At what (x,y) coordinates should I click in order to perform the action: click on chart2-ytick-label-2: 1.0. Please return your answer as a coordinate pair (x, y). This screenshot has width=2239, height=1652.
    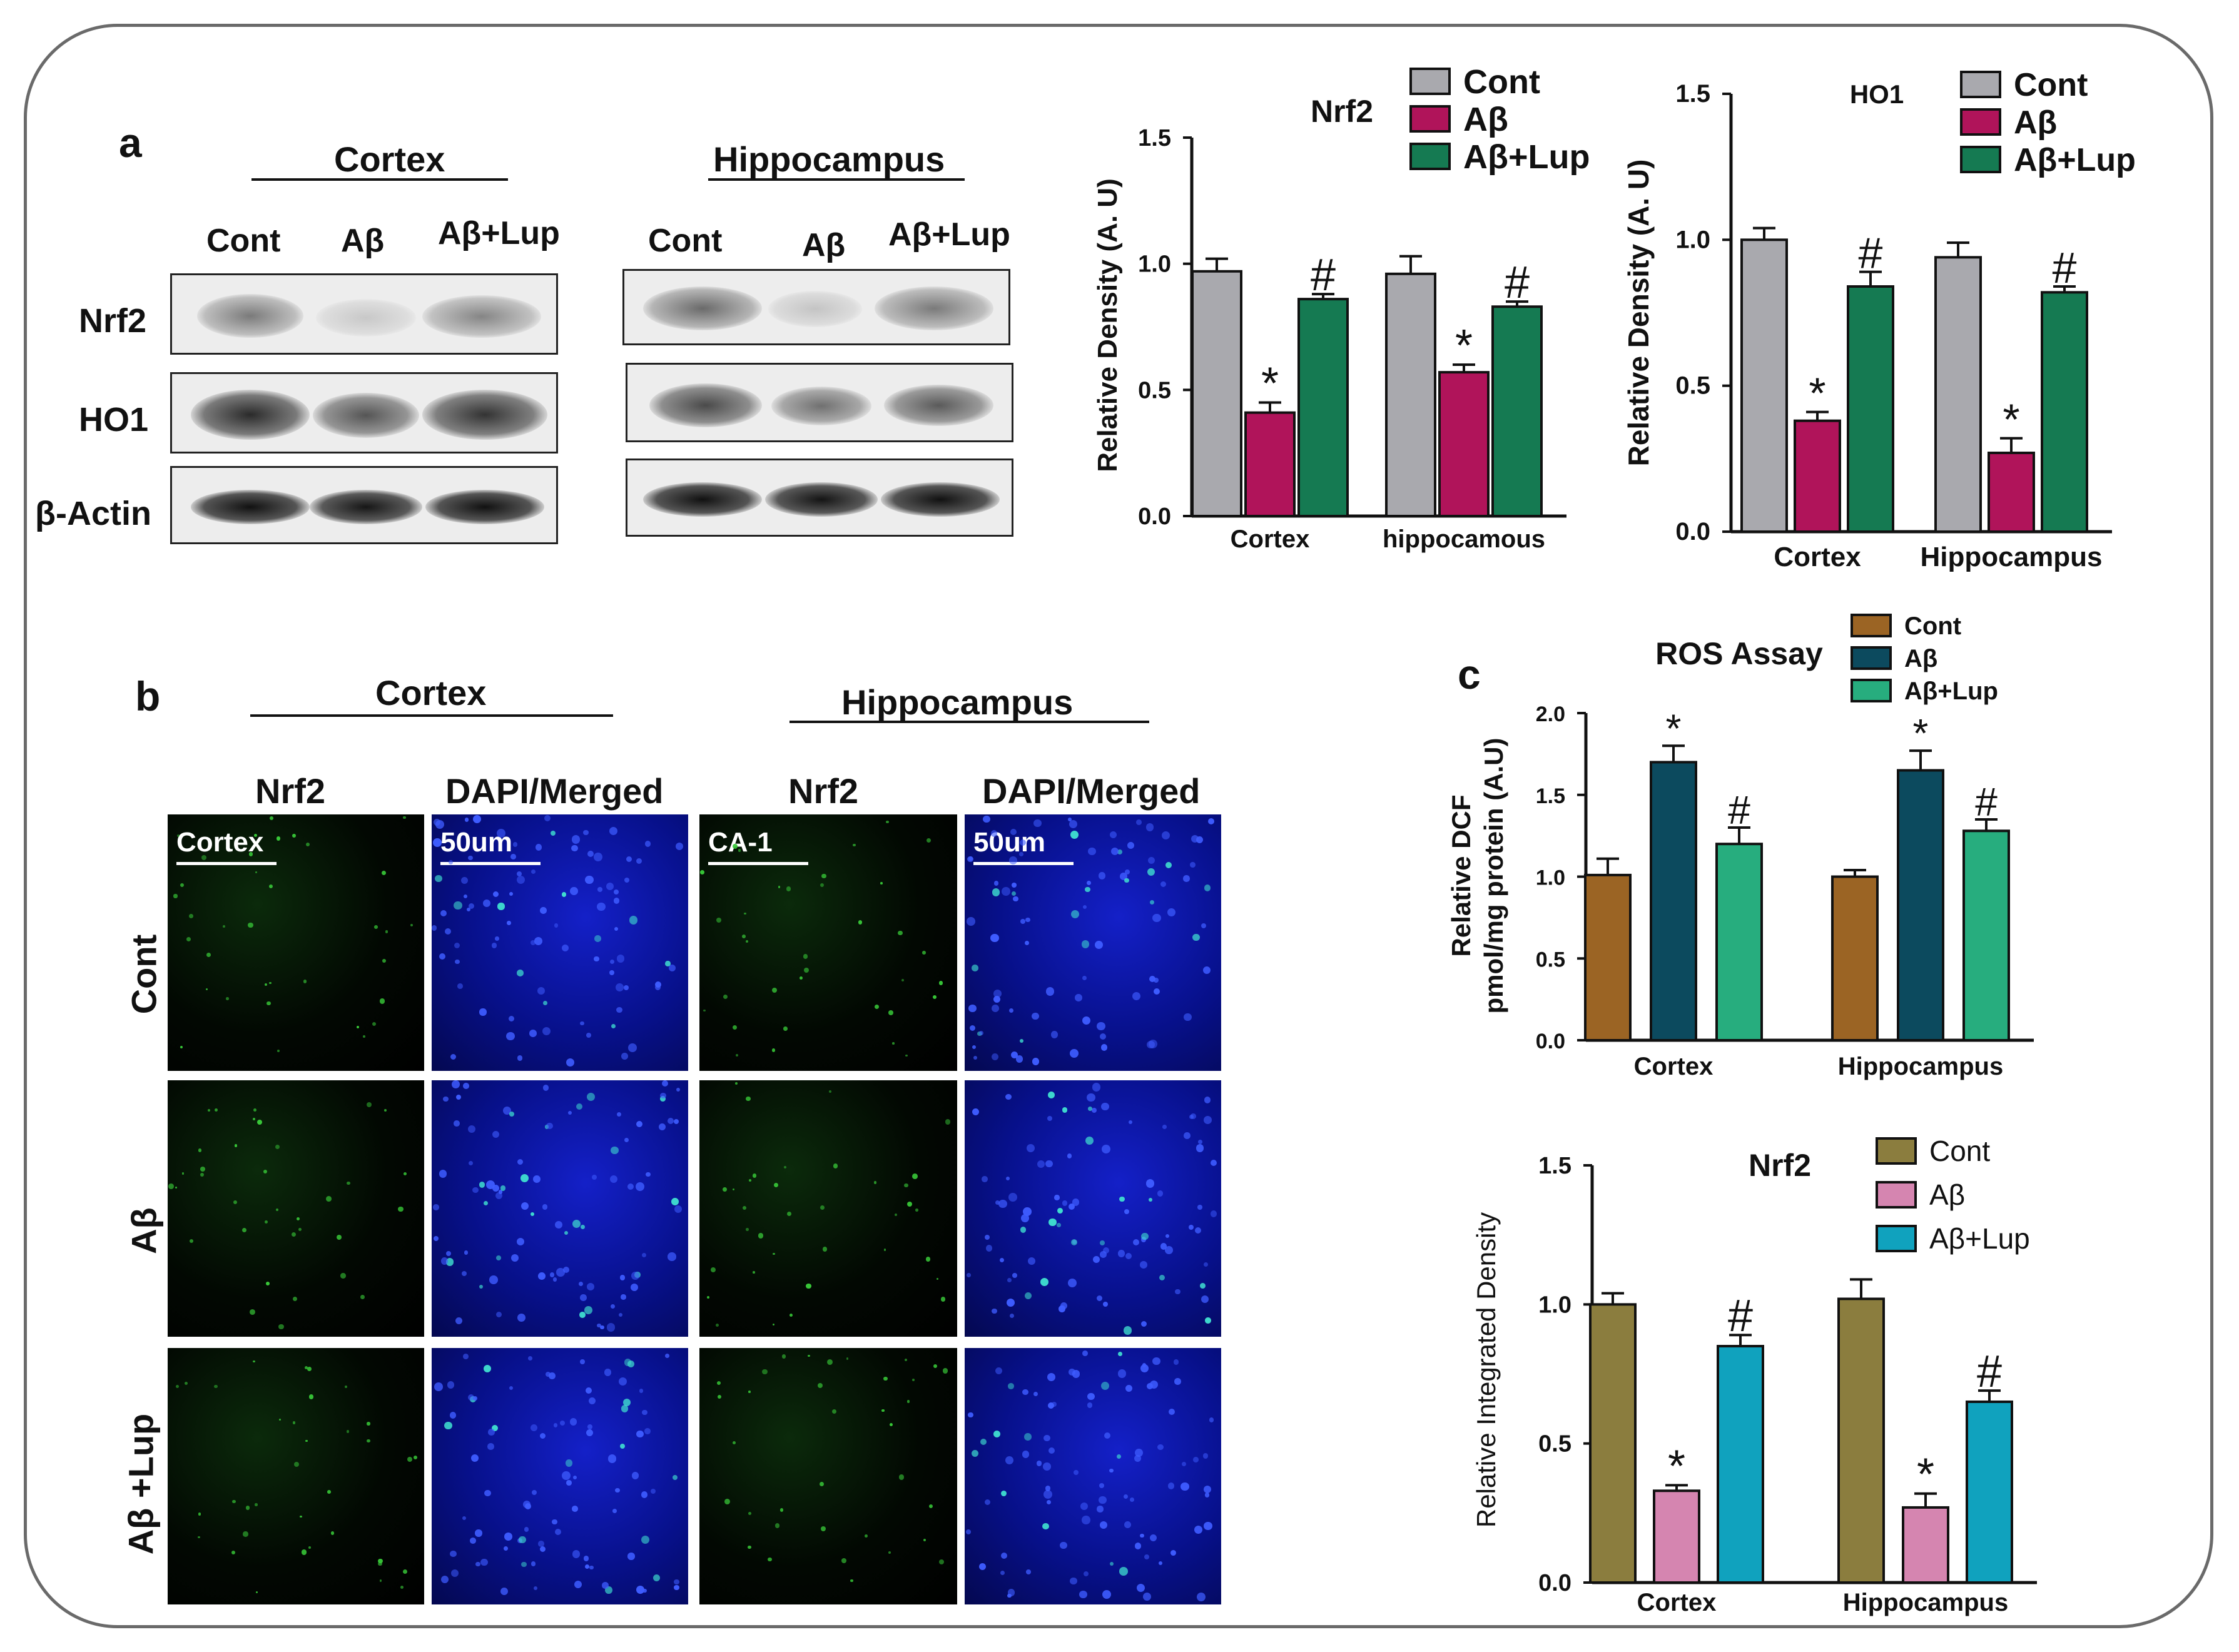
    Looking at the image, I should click on (1550, 878).